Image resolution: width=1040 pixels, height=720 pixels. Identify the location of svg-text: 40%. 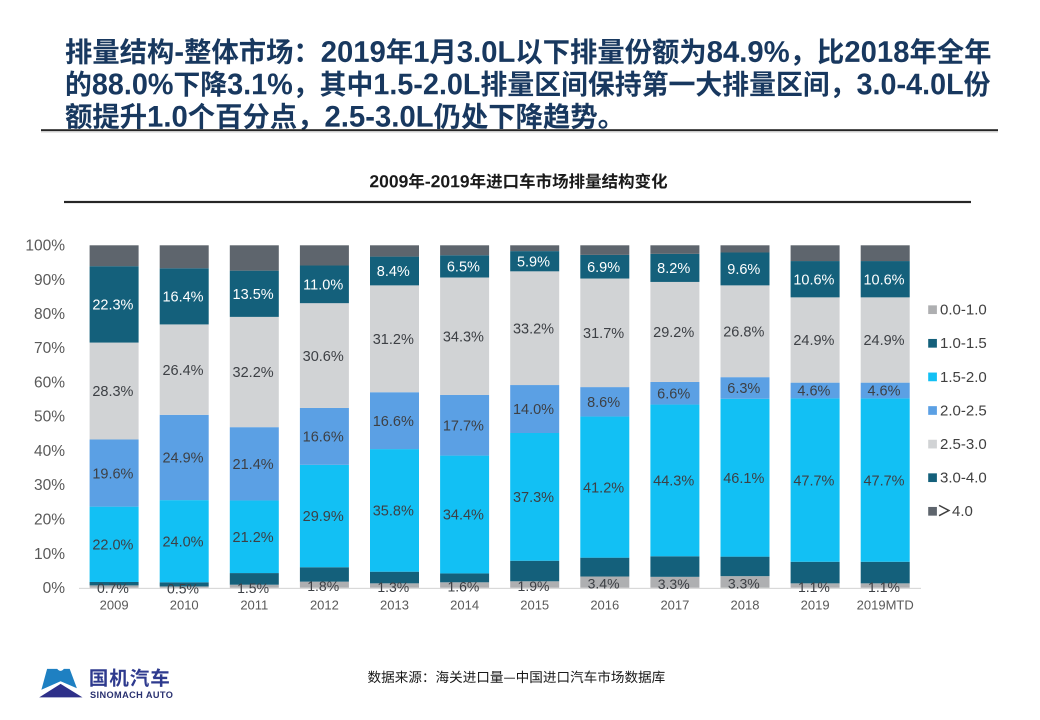
(49, 451).